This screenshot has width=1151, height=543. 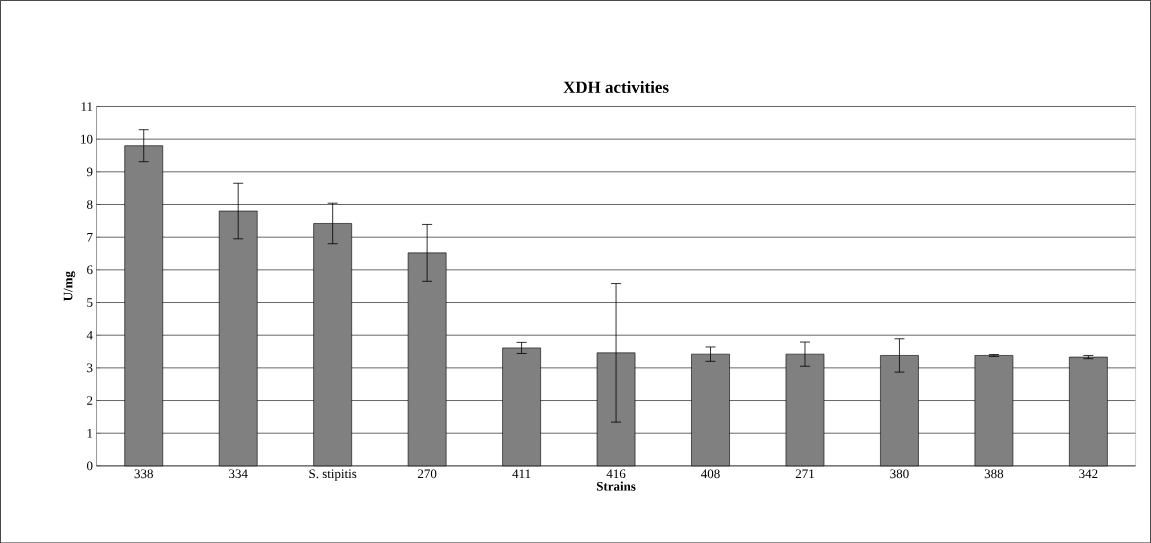 What do you see at coordinates (90, 302) in the screenshot?
I see `y-tick-label: 5` at bounding box center [90, 302].